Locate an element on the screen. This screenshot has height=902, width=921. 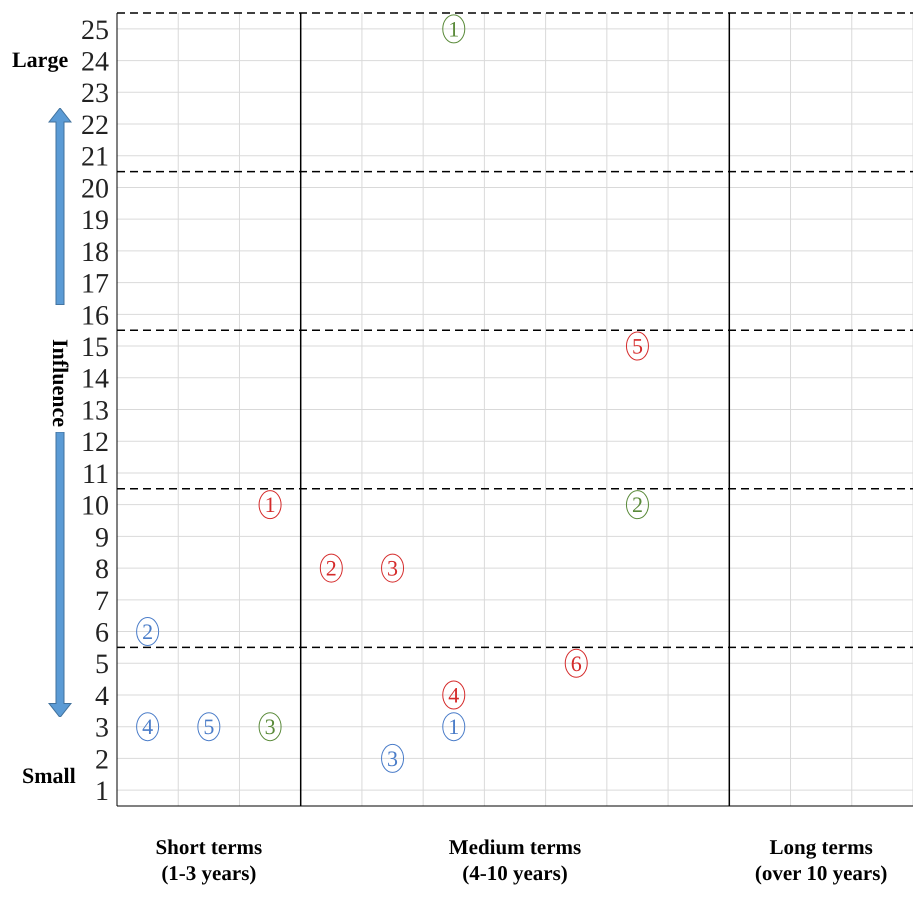
series-label: 6 is located at coordinates (576, 663).